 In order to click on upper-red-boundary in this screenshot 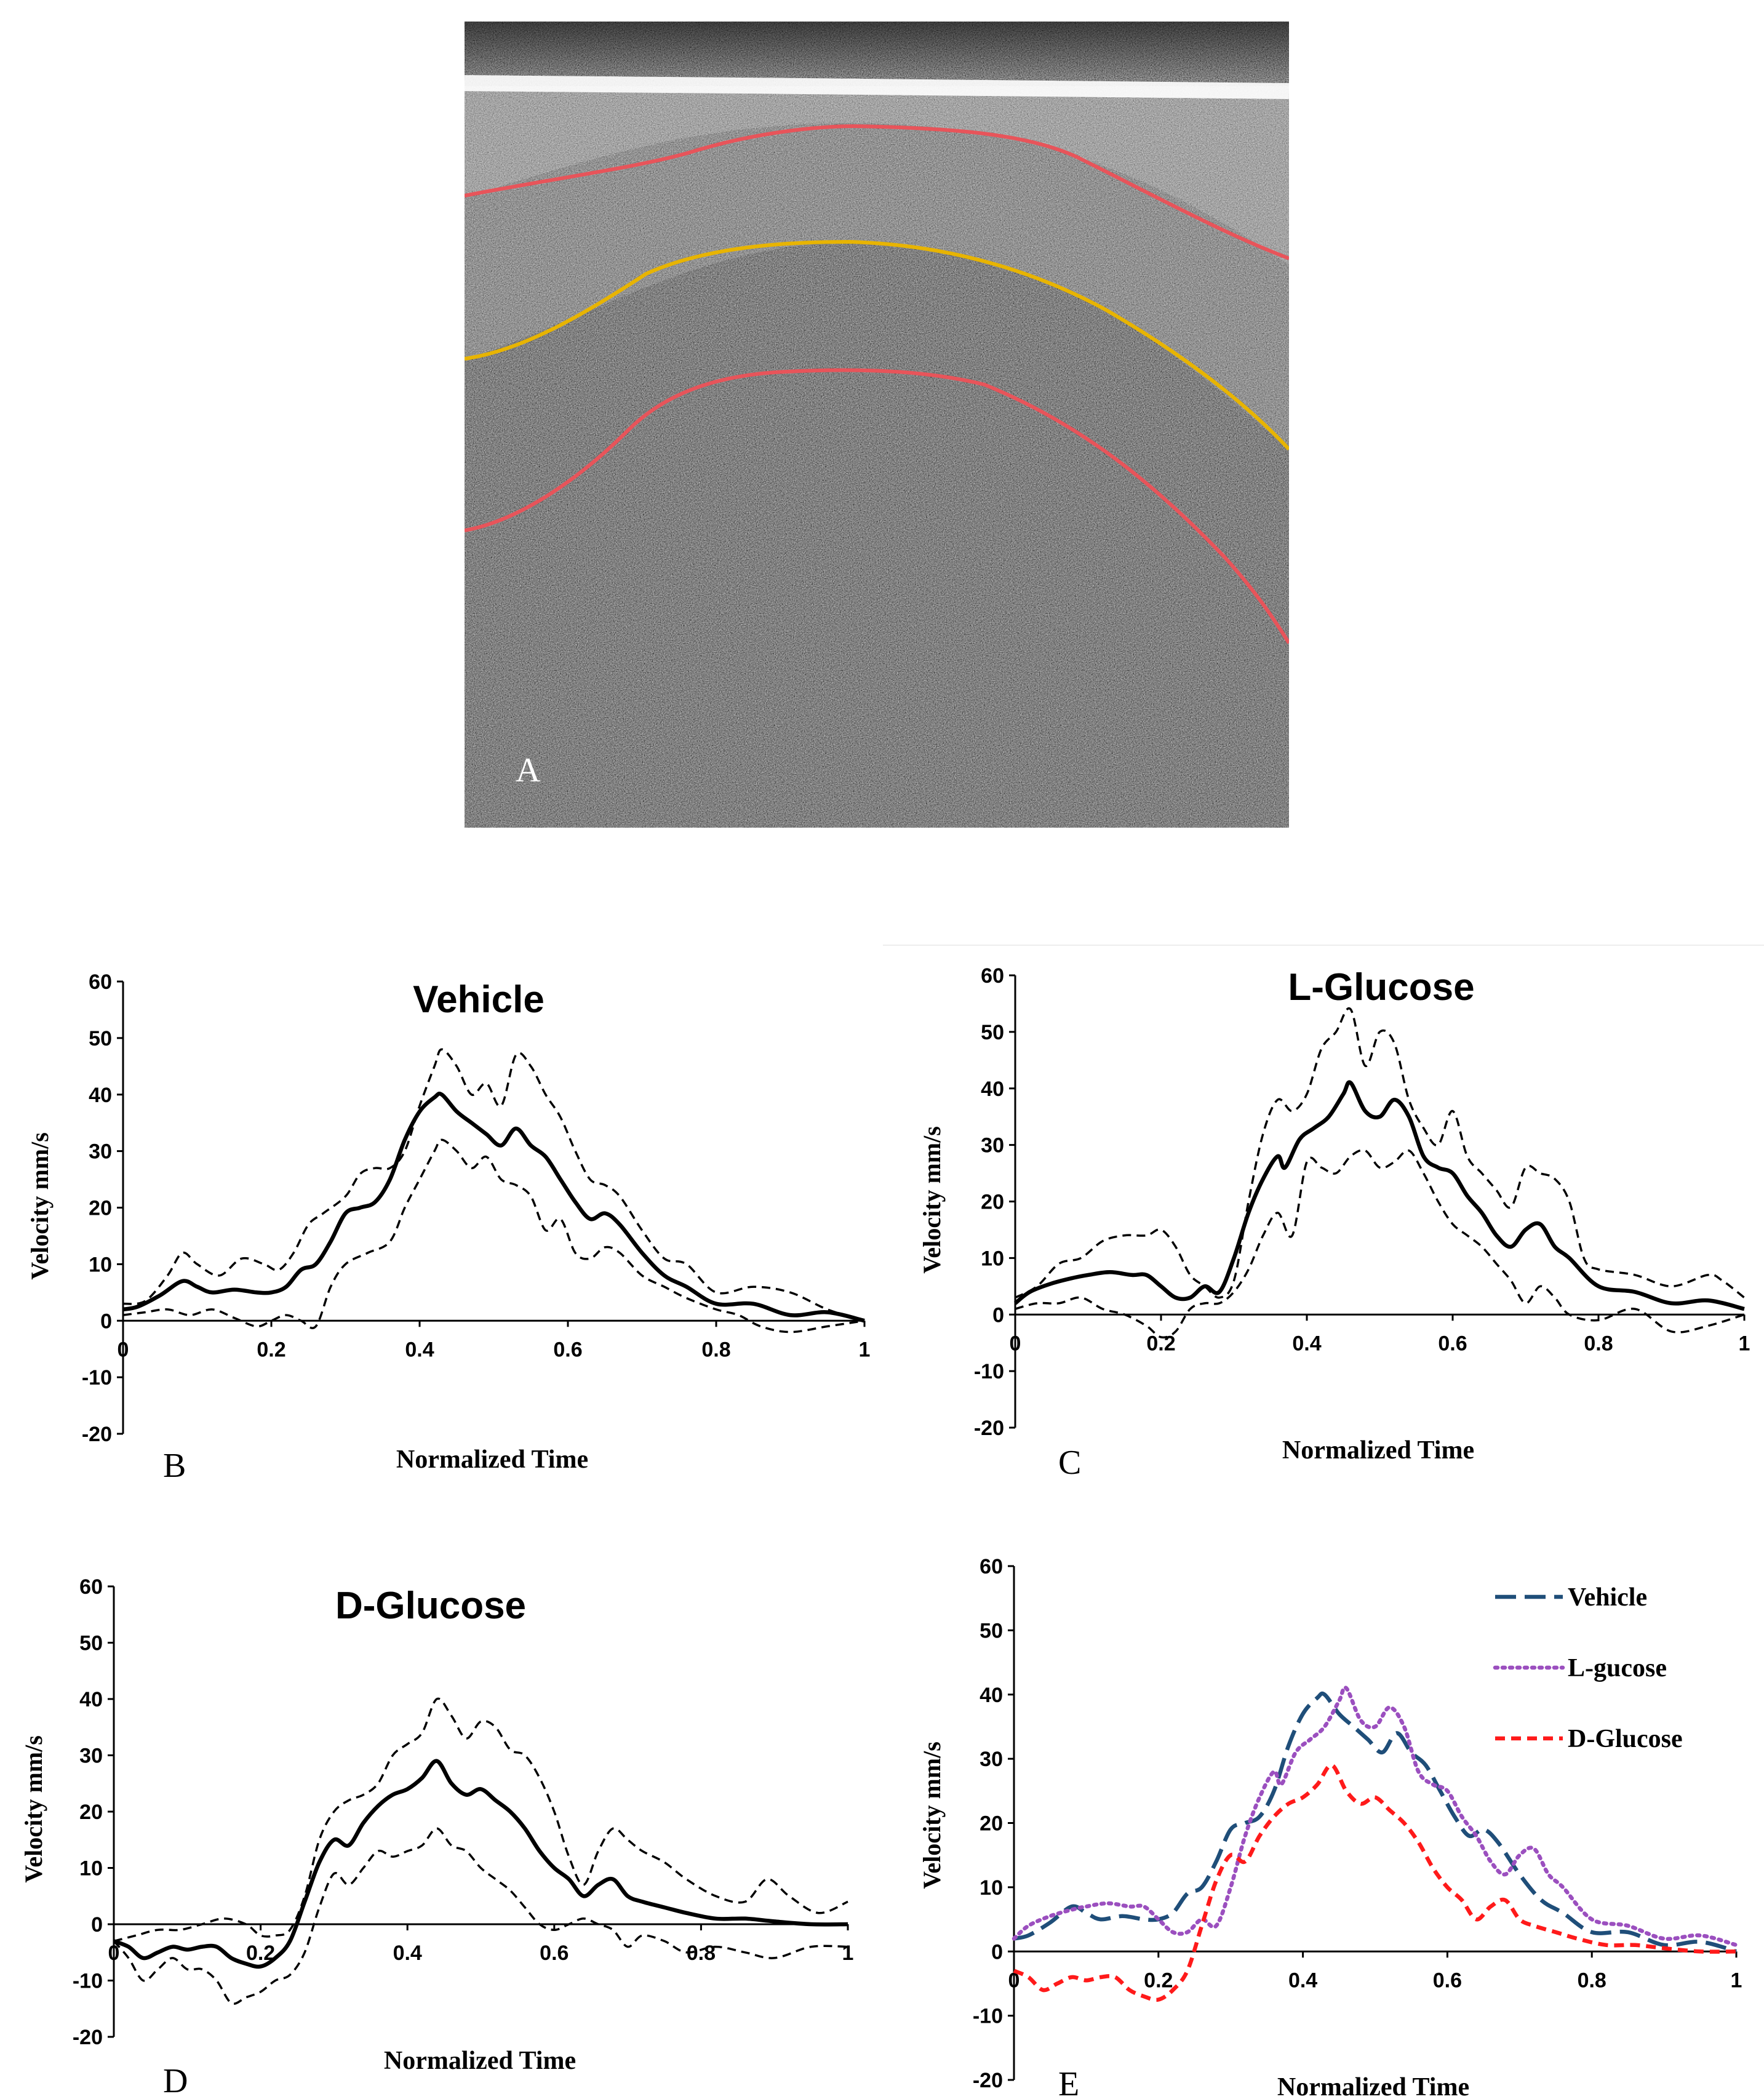, I will do `click(877, 192)`.